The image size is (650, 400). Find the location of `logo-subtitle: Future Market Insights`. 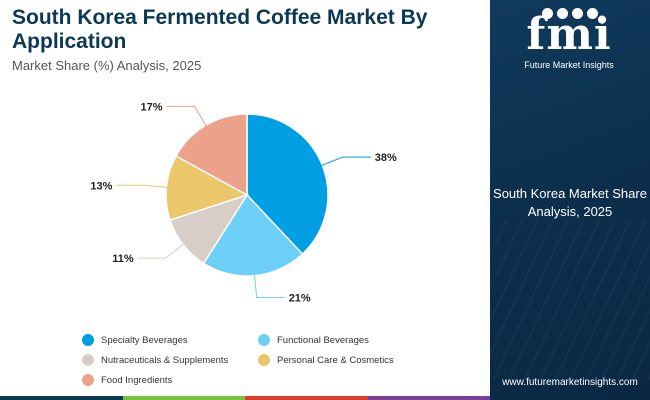

logo-subtitle: Future Market Insights is located at coordinates (569, 65).